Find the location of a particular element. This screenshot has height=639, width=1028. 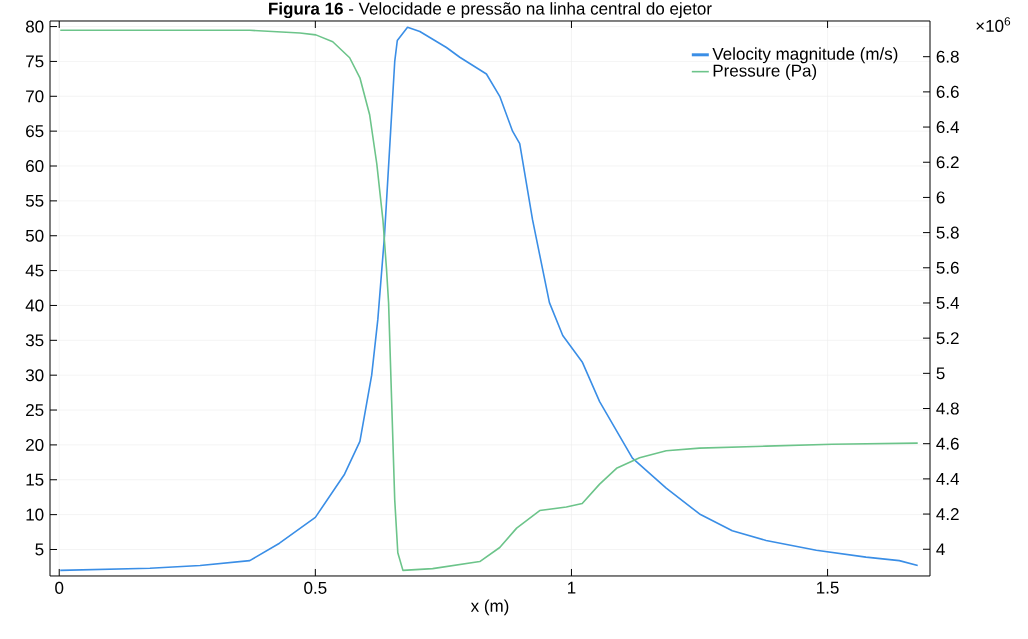

y-tick-label: 25 is located at coordinates (35, 410).